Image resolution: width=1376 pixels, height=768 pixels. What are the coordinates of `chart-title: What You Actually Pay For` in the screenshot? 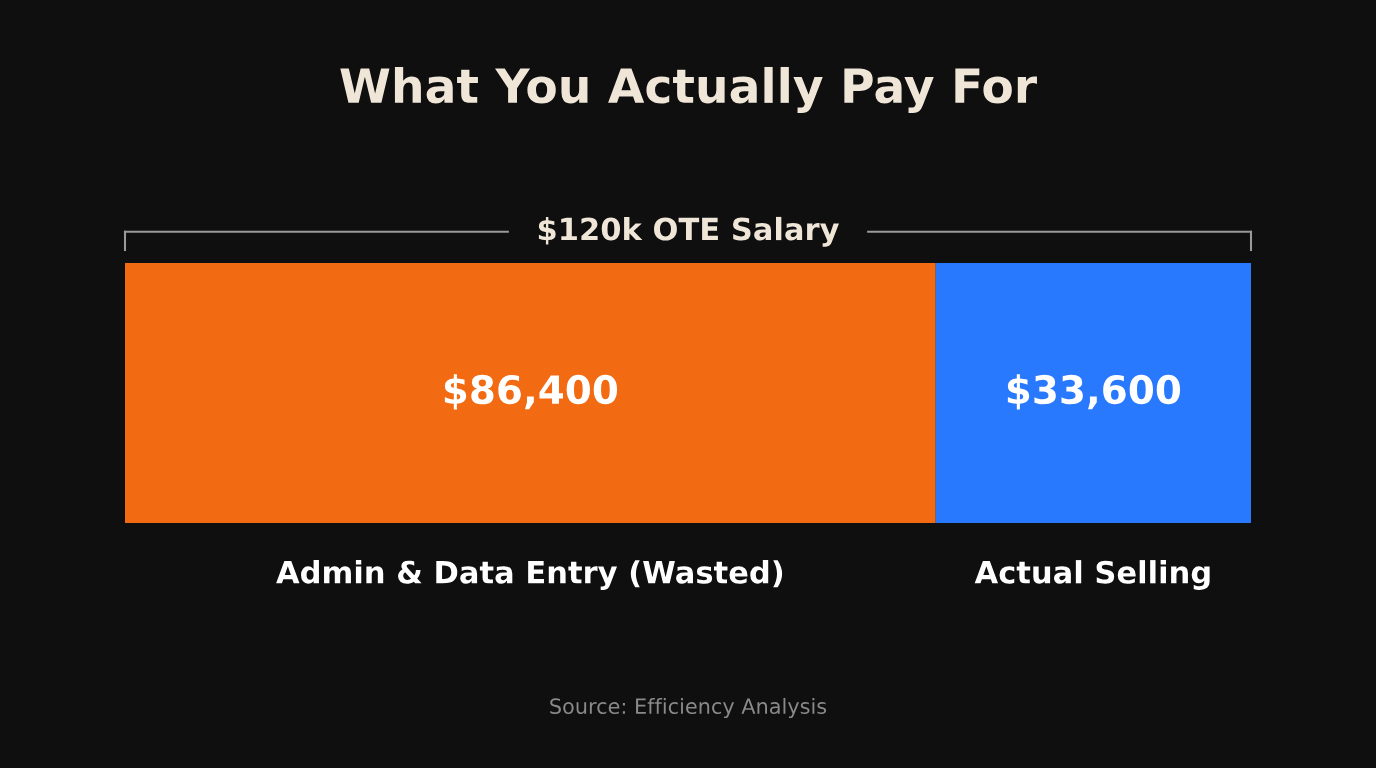 It's located at (688, 90).